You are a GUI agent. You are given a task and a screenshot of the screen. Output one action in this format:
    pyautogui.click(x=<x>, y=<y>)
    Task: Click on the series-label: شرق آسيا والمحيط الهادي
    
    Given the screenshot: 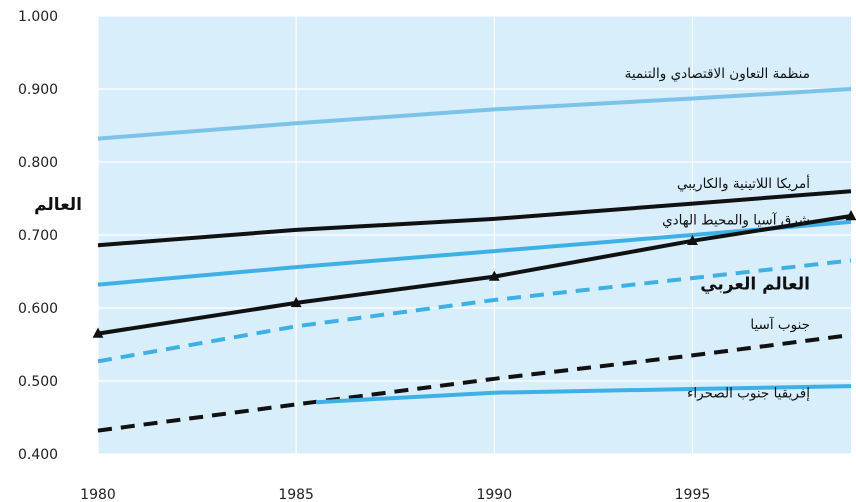 What is the action you would take?
    pyautogui.click(x=736, y=220)
    